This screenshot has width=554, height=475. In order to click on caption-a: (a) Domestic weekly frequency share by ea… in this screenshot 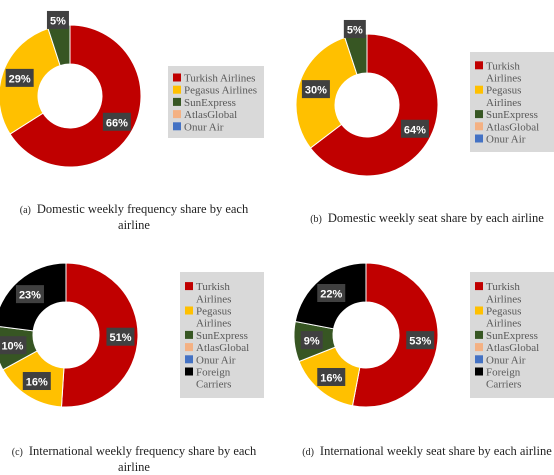, I will do `click(134, 217)`.